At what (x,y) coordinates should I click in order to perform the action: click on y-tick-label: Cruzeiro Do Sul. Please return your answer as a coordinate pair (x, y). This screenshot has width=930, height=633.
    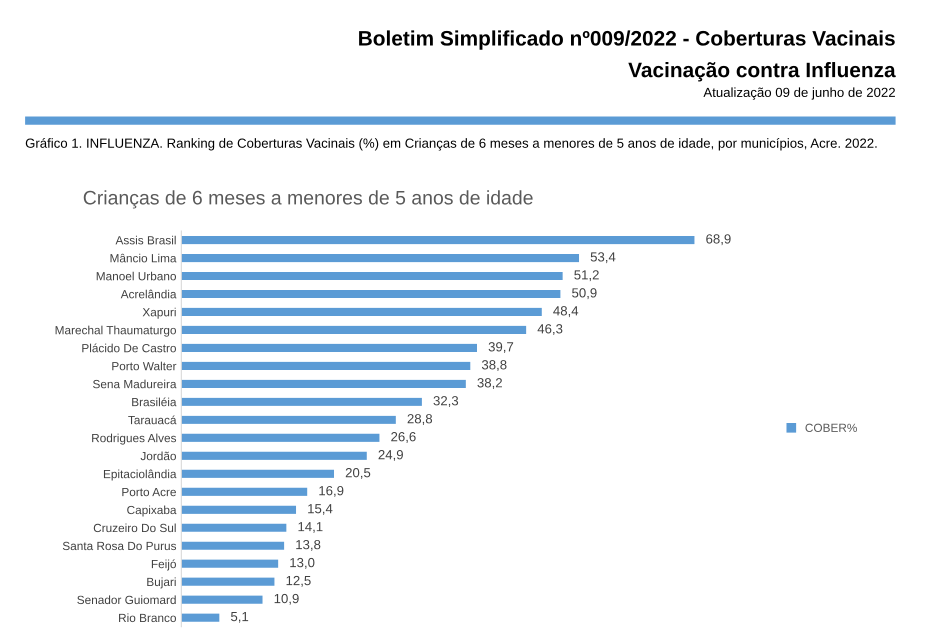
    Looking at the image, I should click on (135, 527).